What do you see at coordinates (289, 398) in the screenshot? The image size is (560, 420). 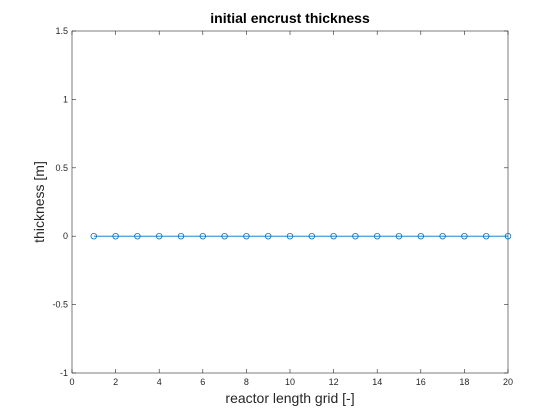 I see `x-axis-label: reactor length grid [-]` at bounding box center [289, 398].